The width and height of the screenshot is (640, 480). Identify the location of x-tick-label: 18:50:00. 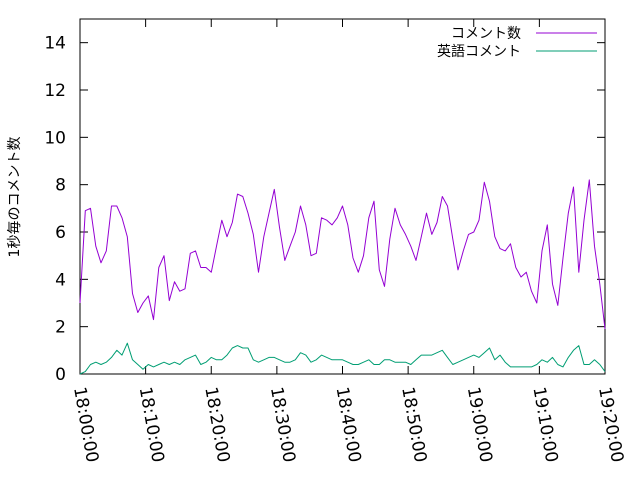
(413, 424).